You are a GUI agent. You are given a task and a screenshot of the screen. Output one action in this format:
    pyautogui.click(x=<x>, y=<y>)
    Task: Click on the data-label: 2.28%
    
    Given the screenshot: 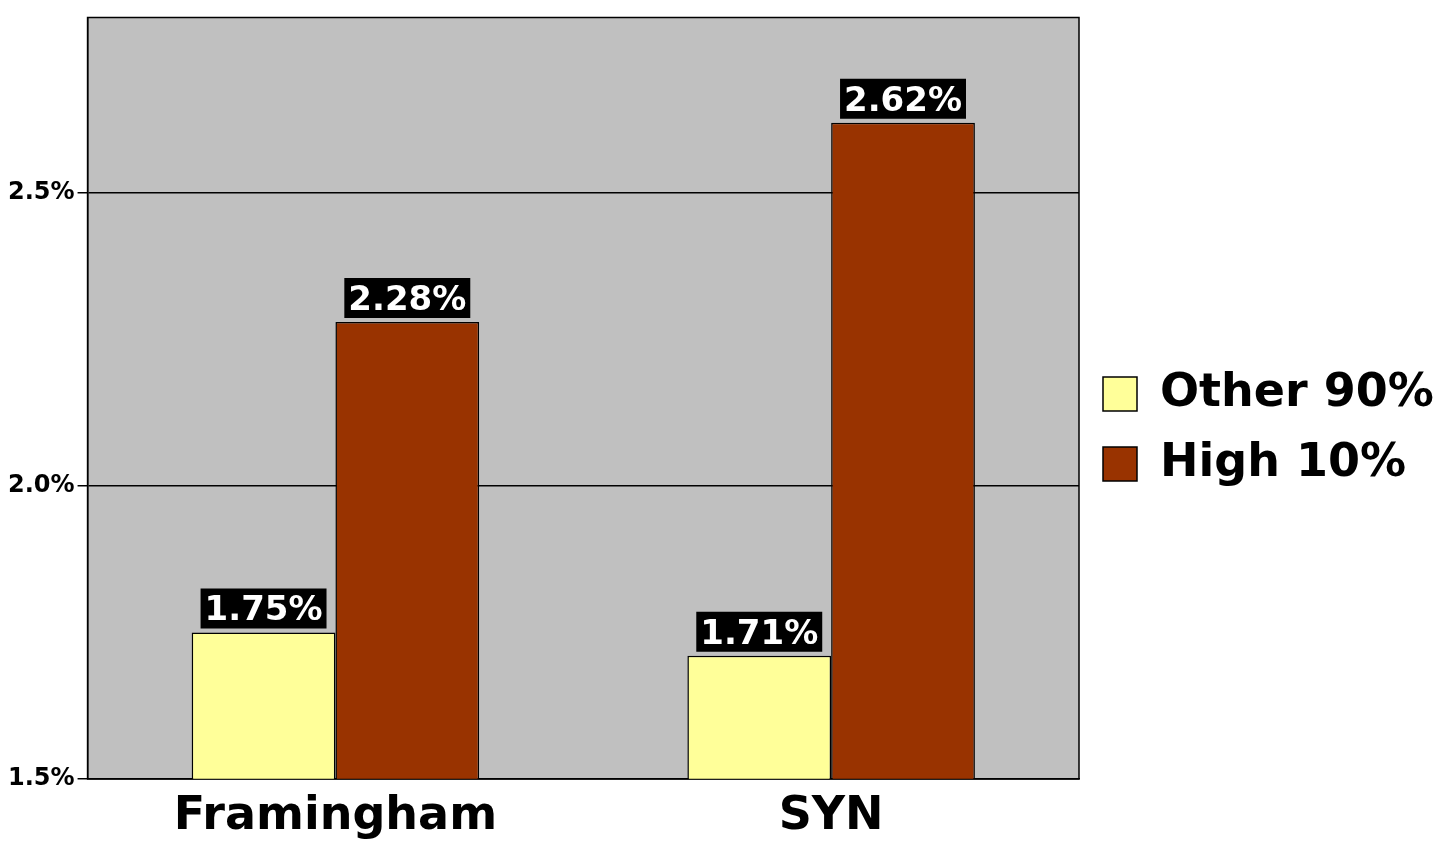 What is the action you would take?
    pyautogui.click(x=407, y=297)
    